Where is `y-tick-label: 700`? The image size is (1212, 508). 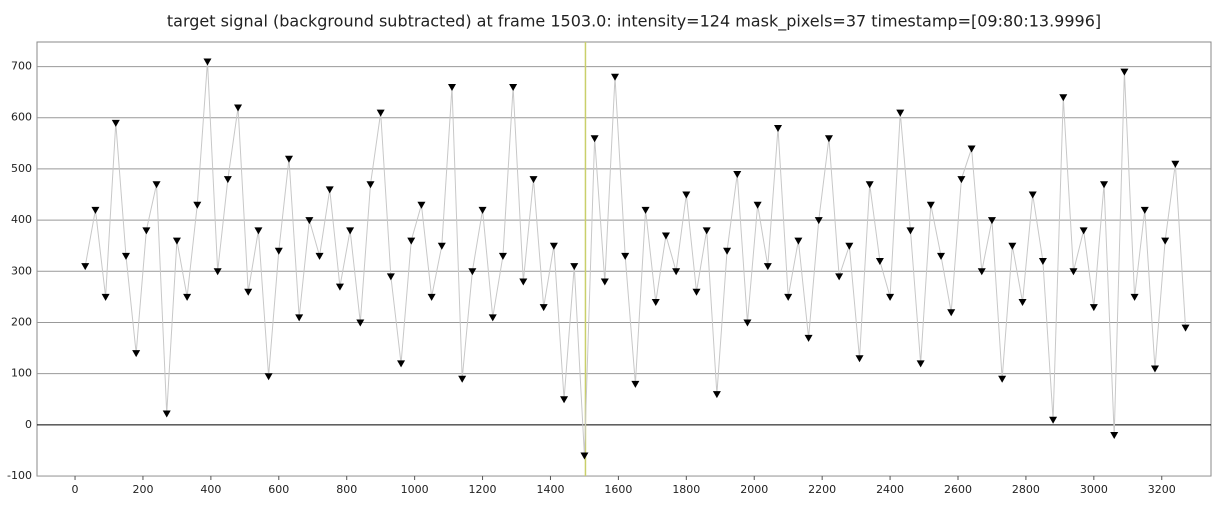
y-tick-label: 700 is located at coordinates (21, 66).